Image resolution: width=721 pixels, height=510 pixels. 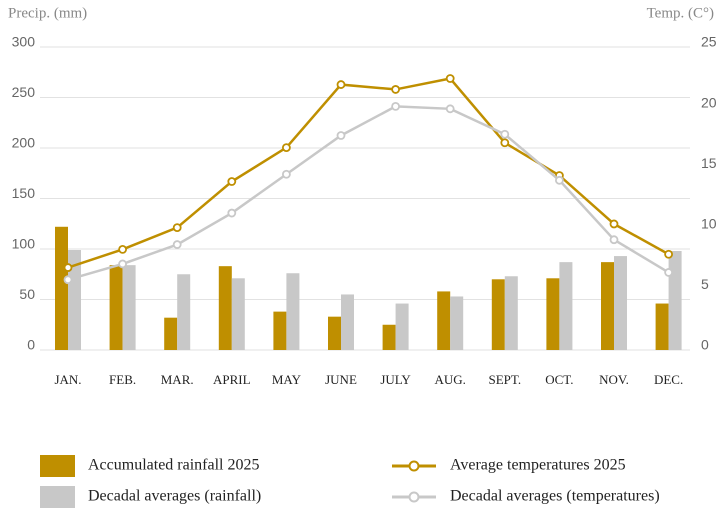 I want to click on x-tick-label: NOV., so click(x=614, y=379).